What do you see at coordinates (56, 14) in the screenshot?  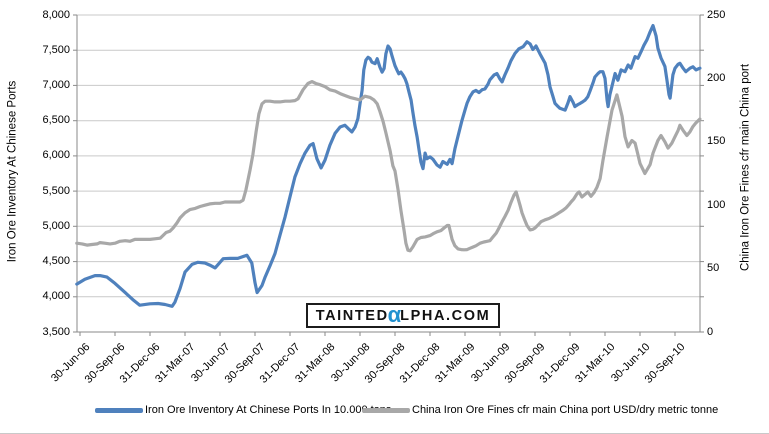 I see `left-axis-tick-label: 8,000` at bounding box center [56, 14].